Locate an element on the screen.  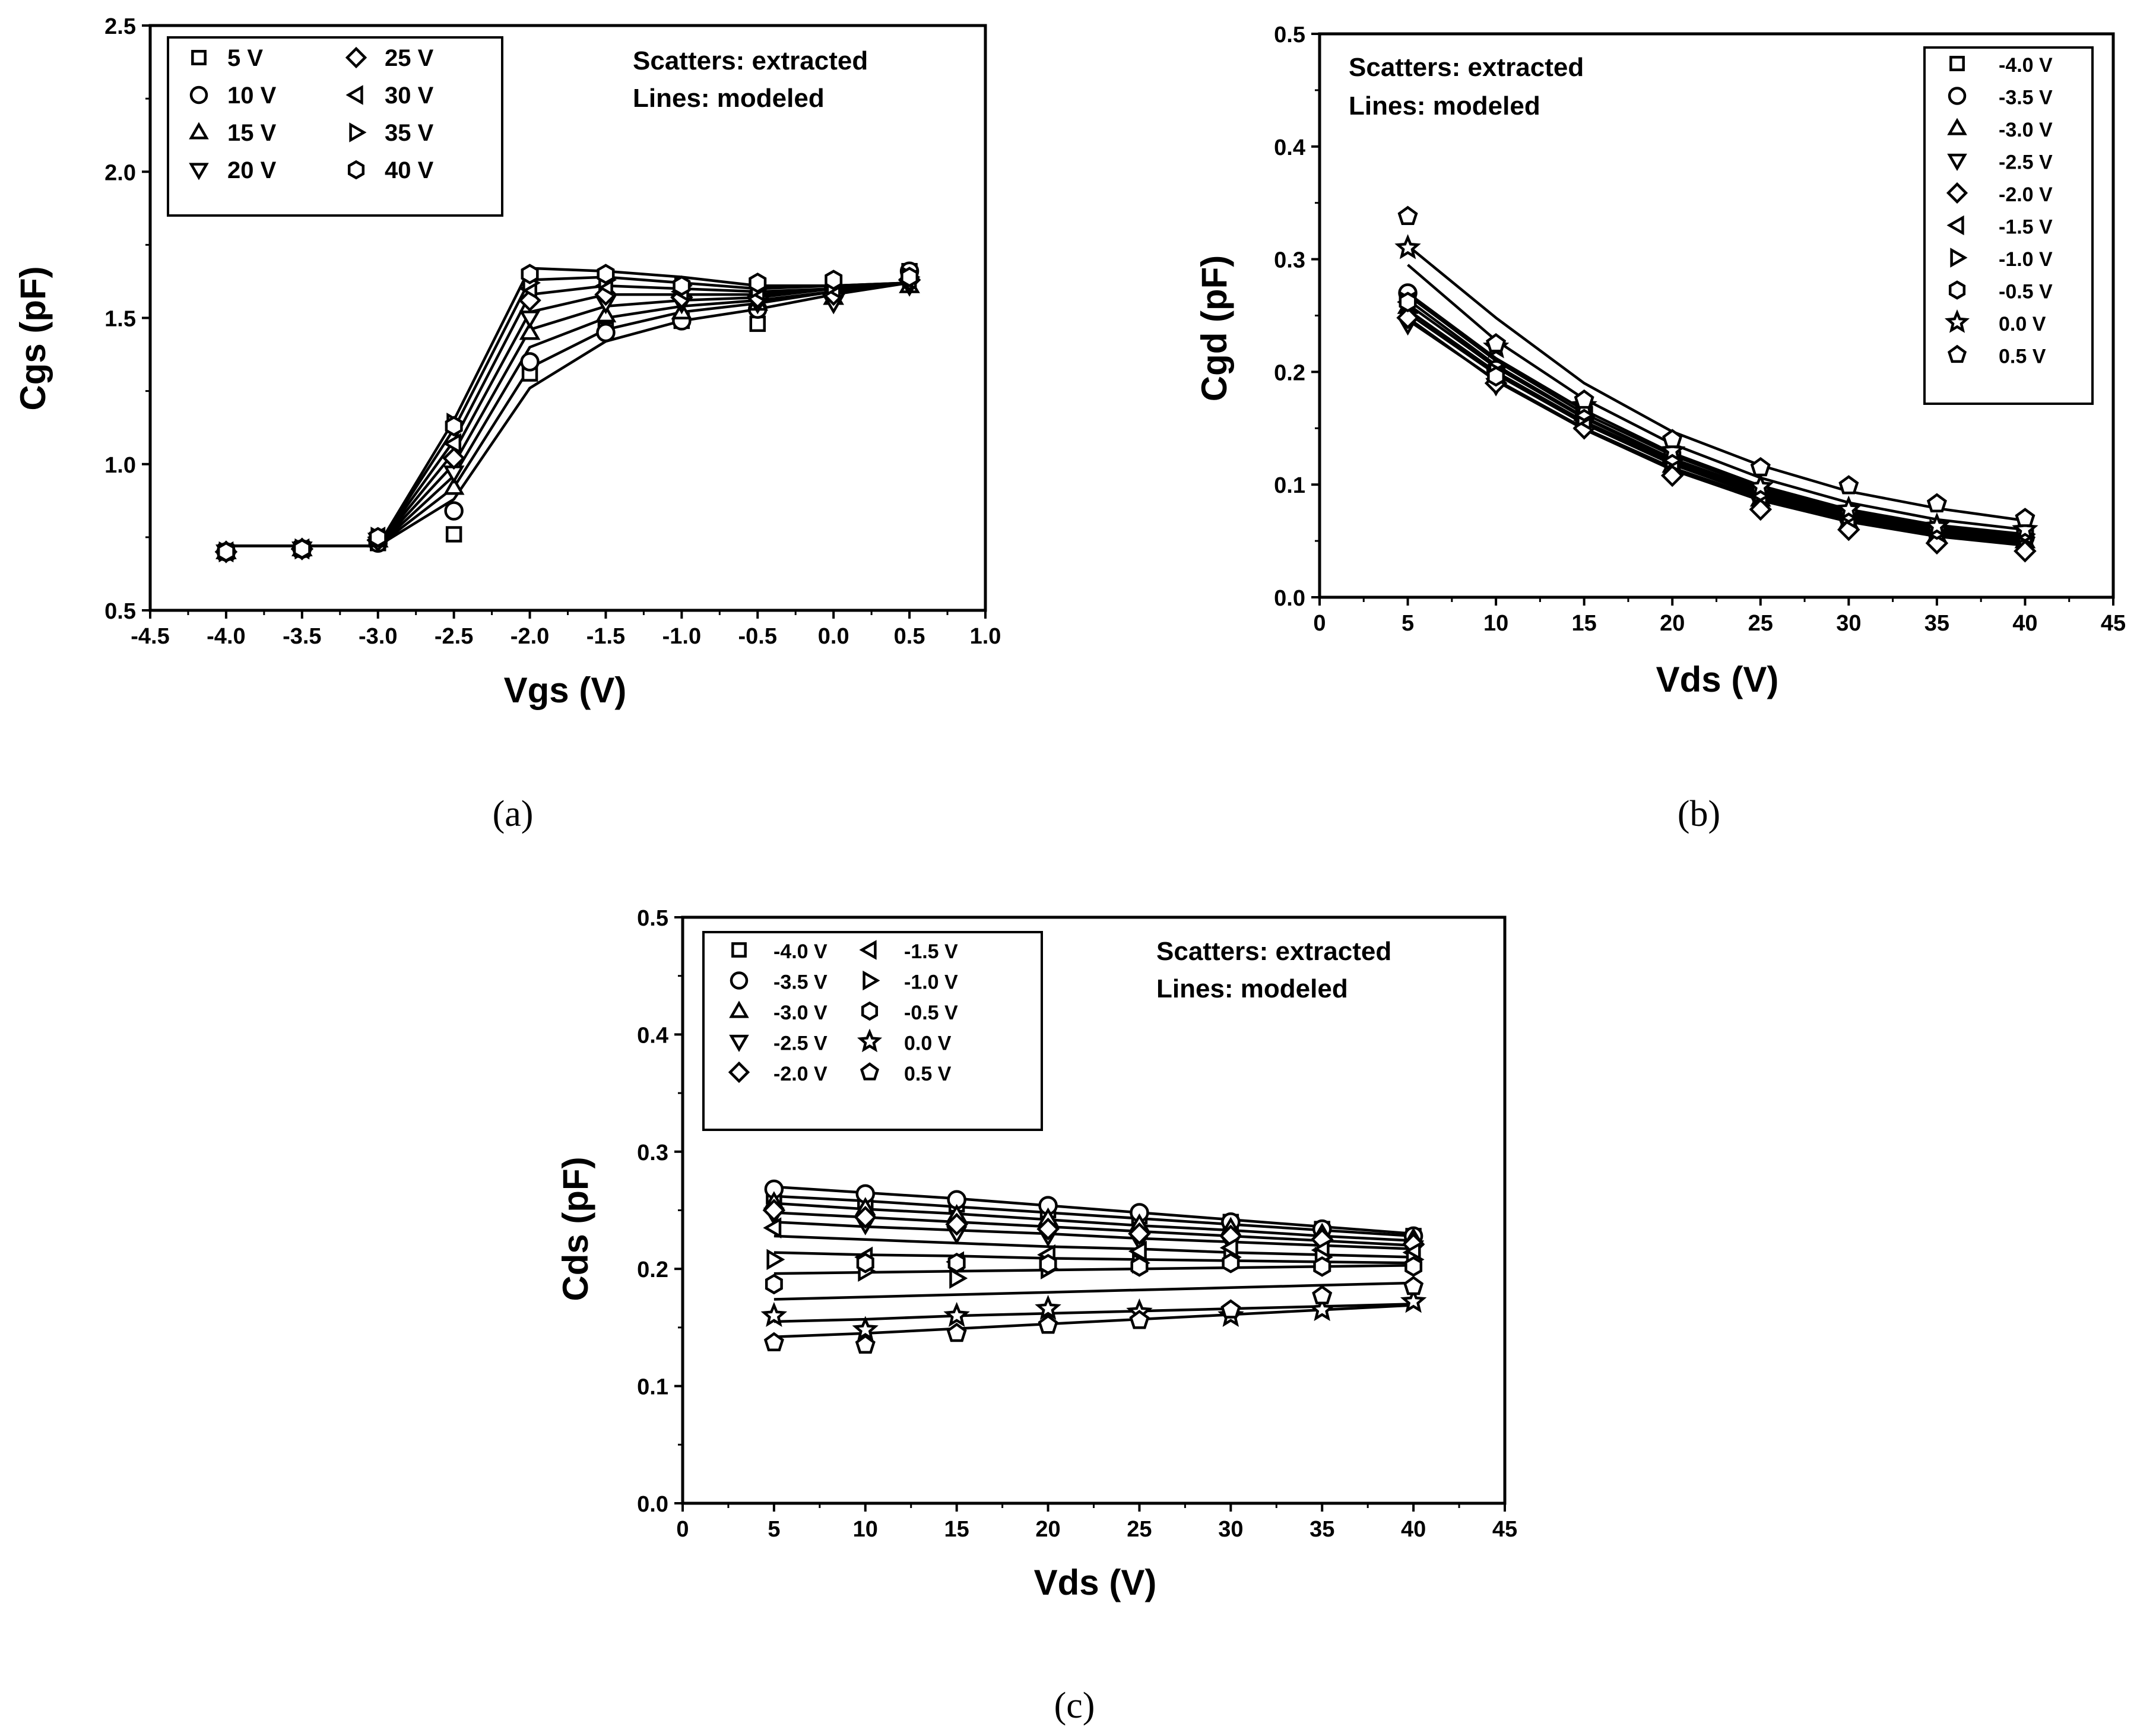
panel-c-xtick-label: 40 is located at coordinates (1413, 1529).